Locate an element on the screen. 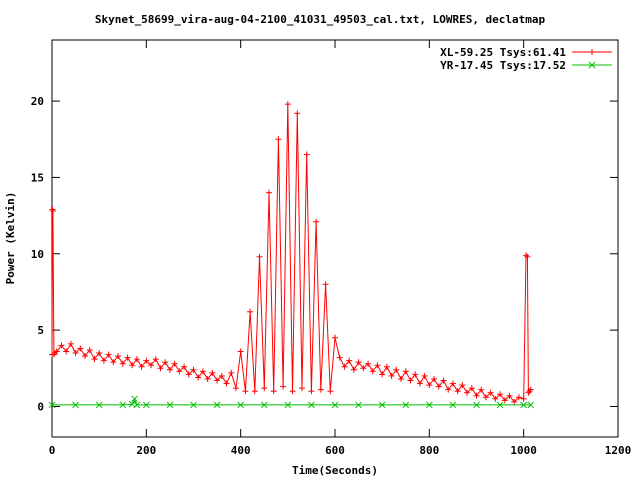  x-tick-label: 800 is located at coordinates (429, 450).